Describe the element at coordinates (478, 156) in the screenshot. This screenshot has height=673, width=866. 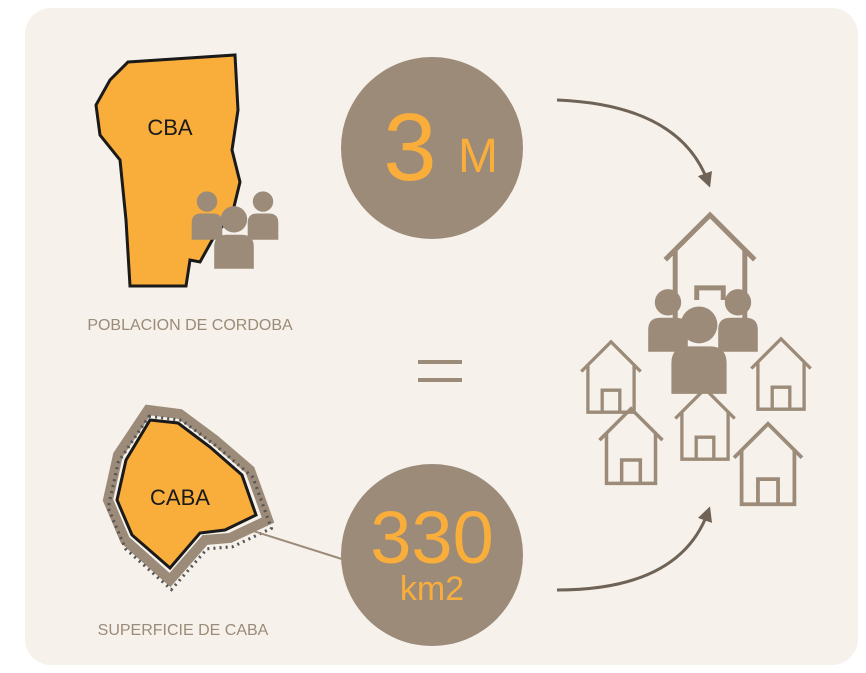
I see `unit: M` at that location.